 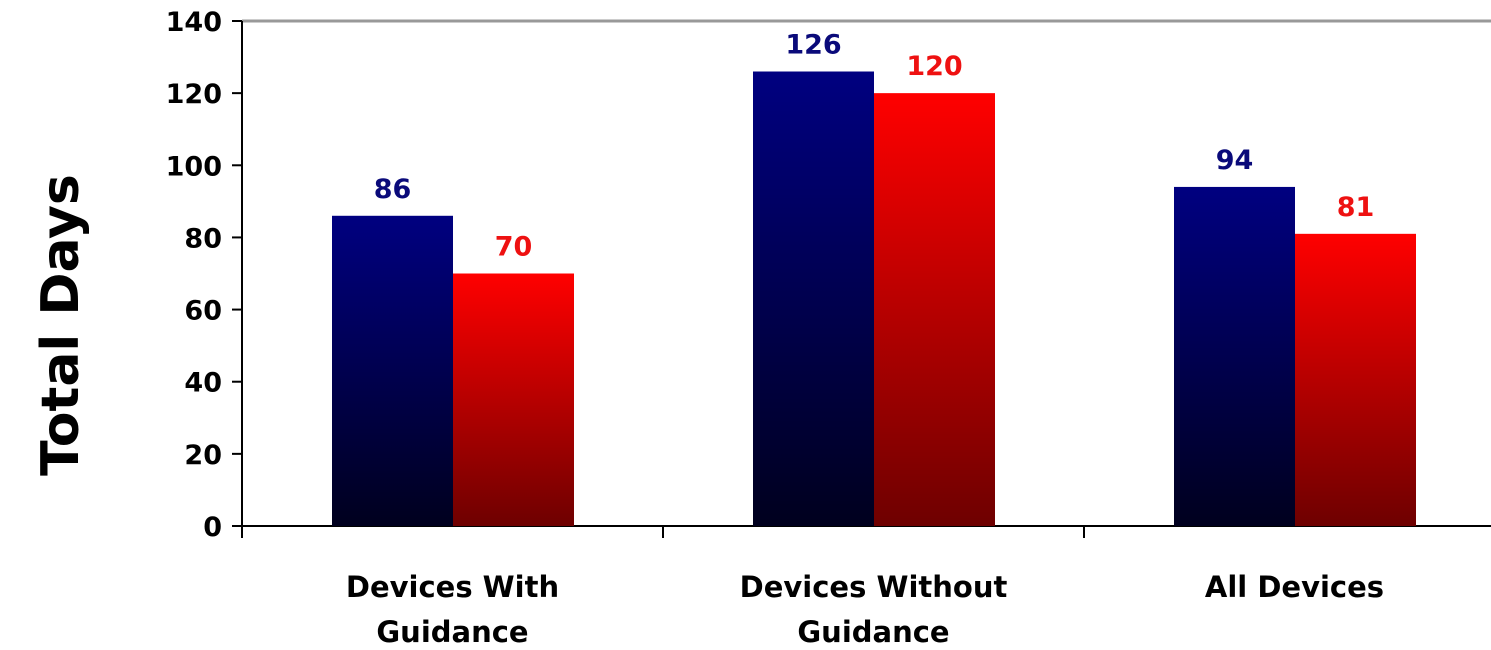 I want to click on category-label: Devices With, so click(x=452, y=587).